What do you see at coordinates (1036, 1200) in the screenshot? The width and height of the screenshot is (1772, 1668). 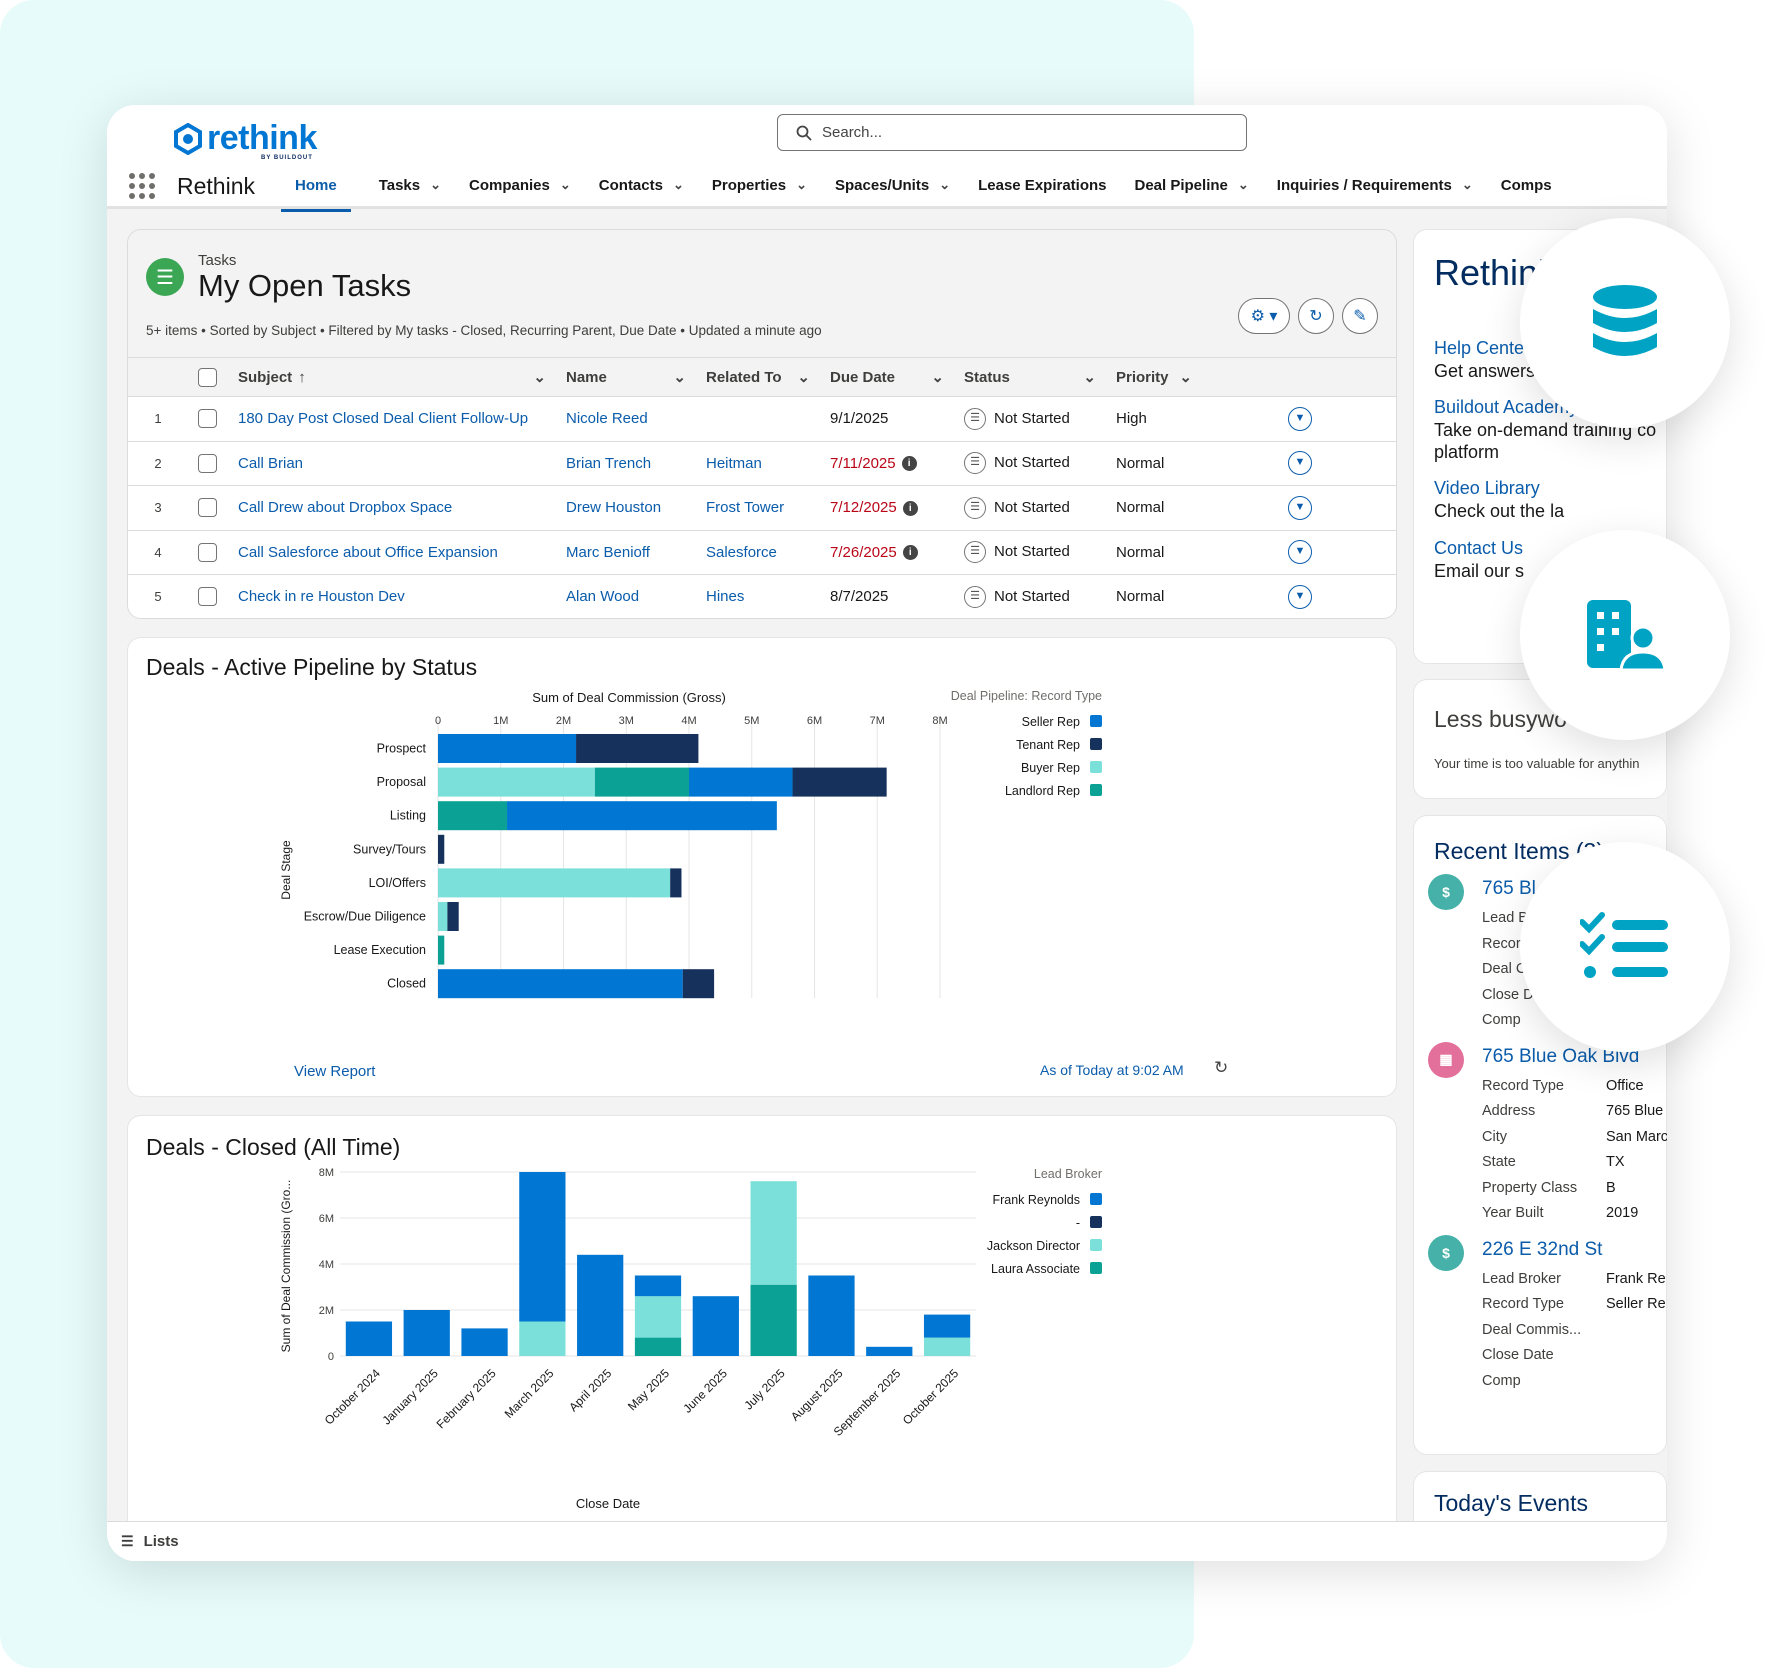 I see `legend-label: Frank Reynolds` at bounding box center [1036, 1200].